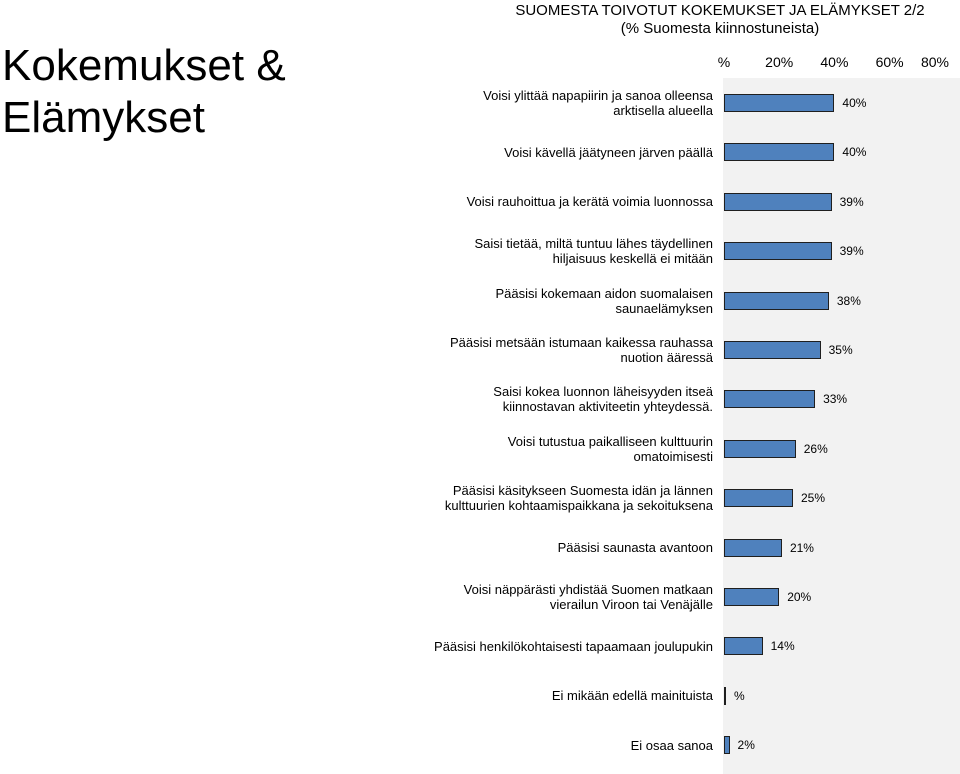  Describe the element at coordinates (724, 62) in the screenshot. I see `x-tick-label: %` at that location.